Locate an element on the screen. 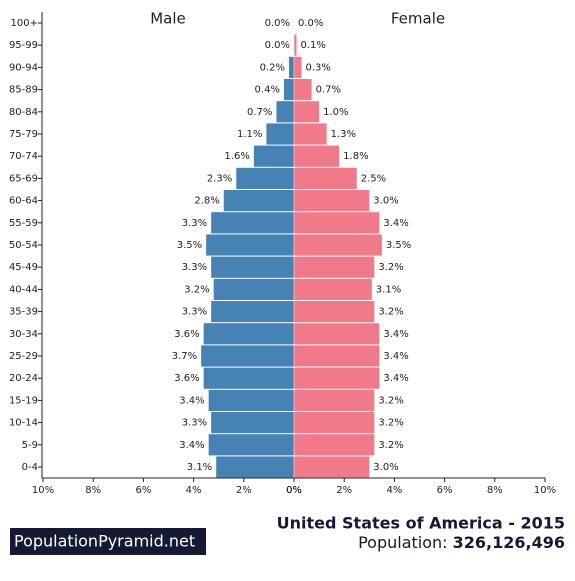 The image size is (575, 581). x-tick-label: 0% is located at coordinates (294, 490).